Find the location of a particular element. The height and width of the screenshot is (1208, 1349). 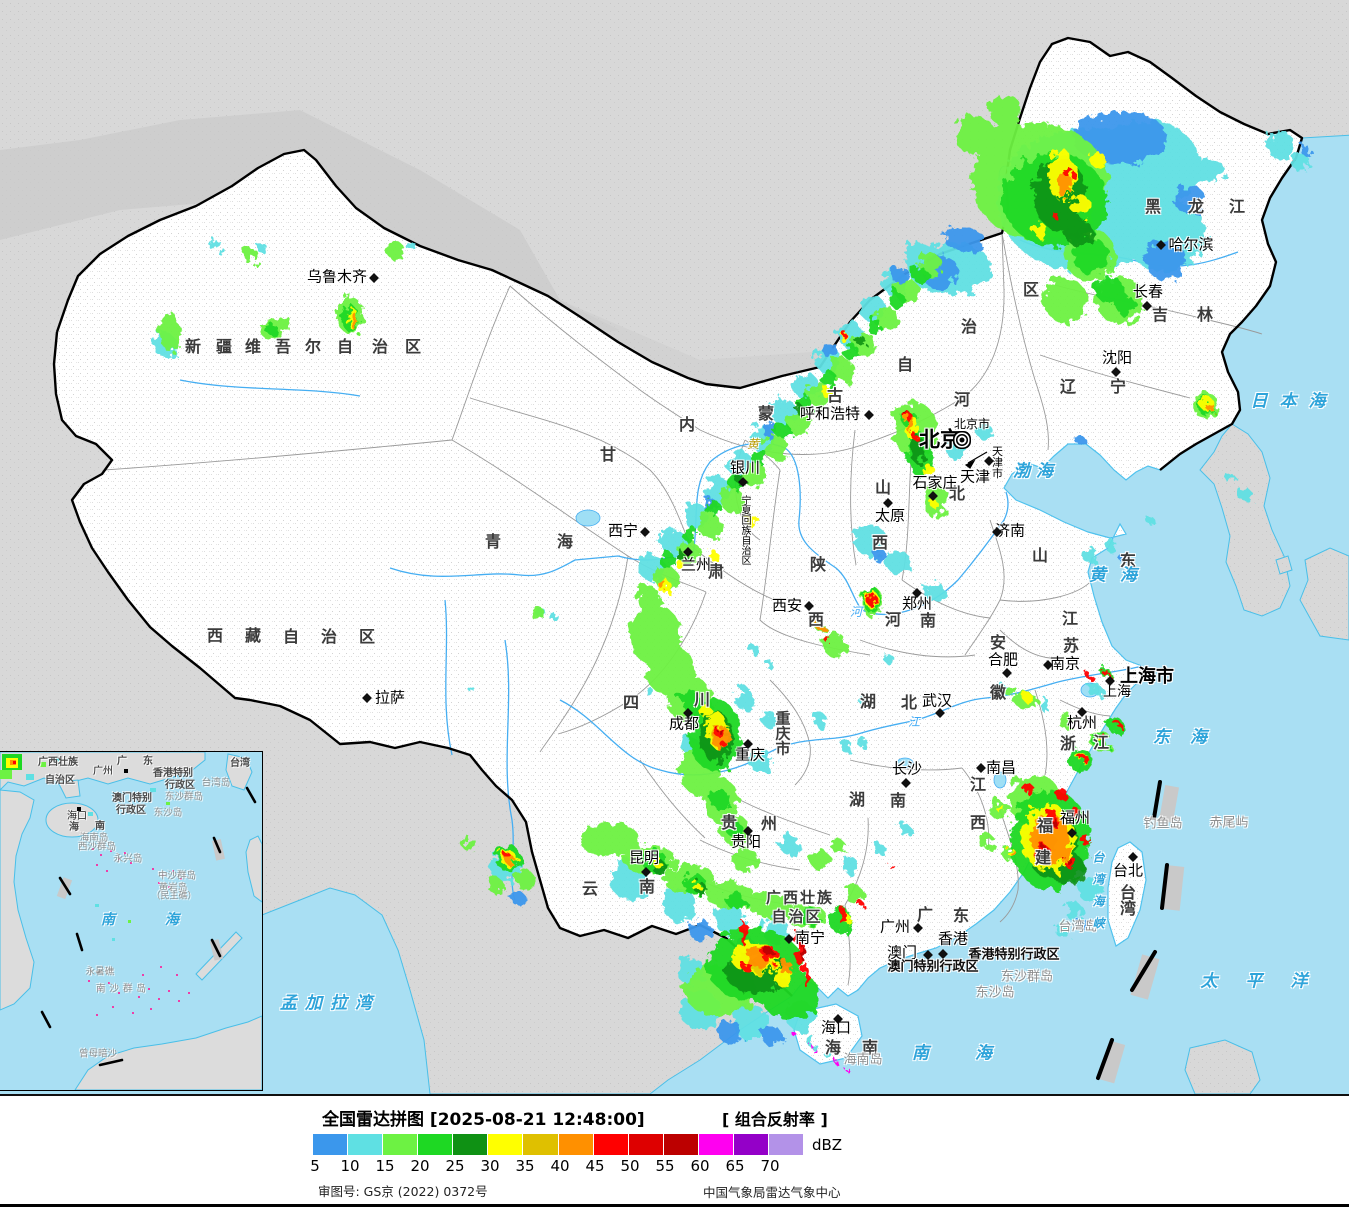

colorbar-tick: 15 is located at coordinates (385, 1166).